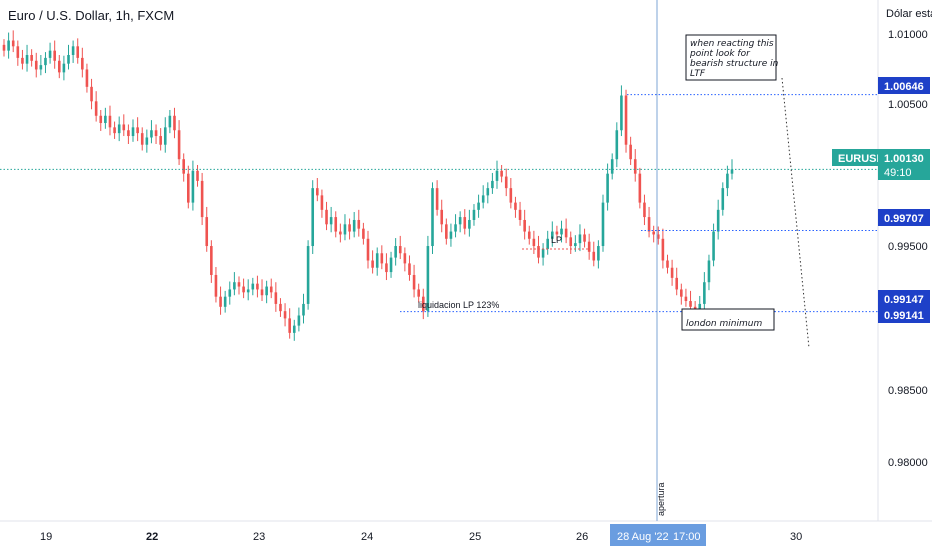  I want to click on currency-label: Dólar esta, so click(909, 14).